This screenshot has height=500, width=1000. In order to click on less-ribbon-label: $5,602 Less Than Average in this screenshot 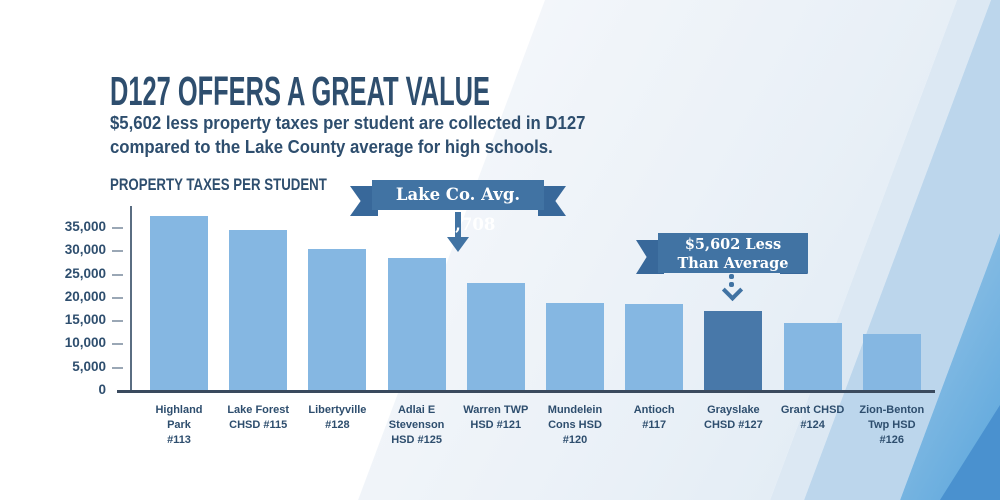, I will do `click(733, 253)`.